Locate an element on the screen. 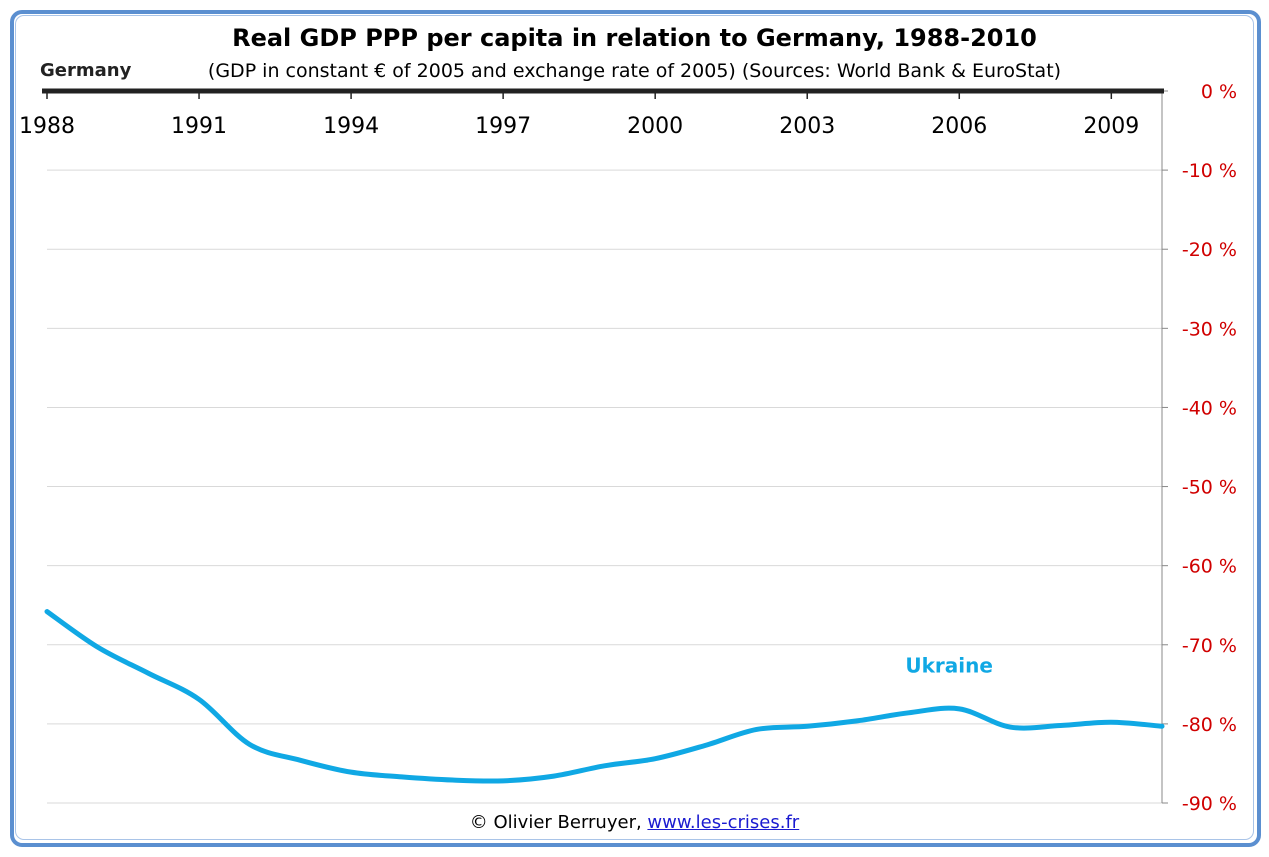 Image resolution: width=1269 pixels, height=857 pixels. x-tick-label: 2009 is located at coordinates (1111, 126).